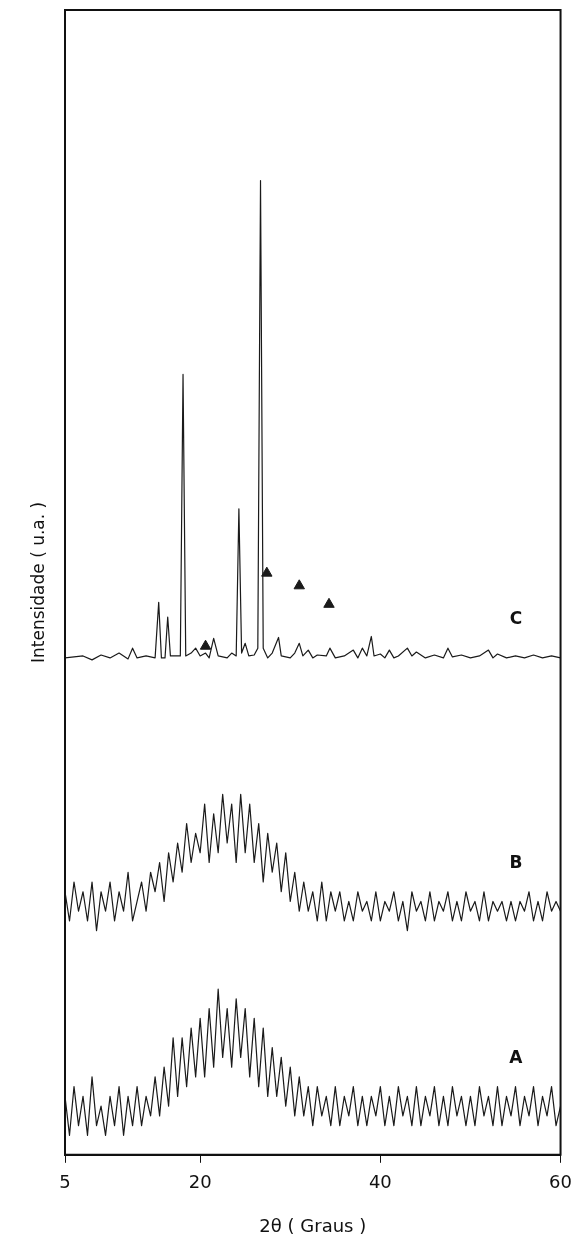 Image resolution: width=582 pixels, height=1250 pixels. What do you see at coordinates (200, 1182) in the screenshot?
I see `x-tick-label: 20` at bounding box center [200, 1182].